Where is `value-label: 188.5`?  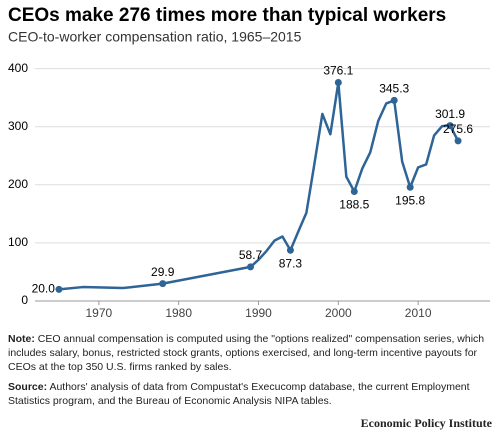
value-label: 188.5 is located at coordinates (354, 205).